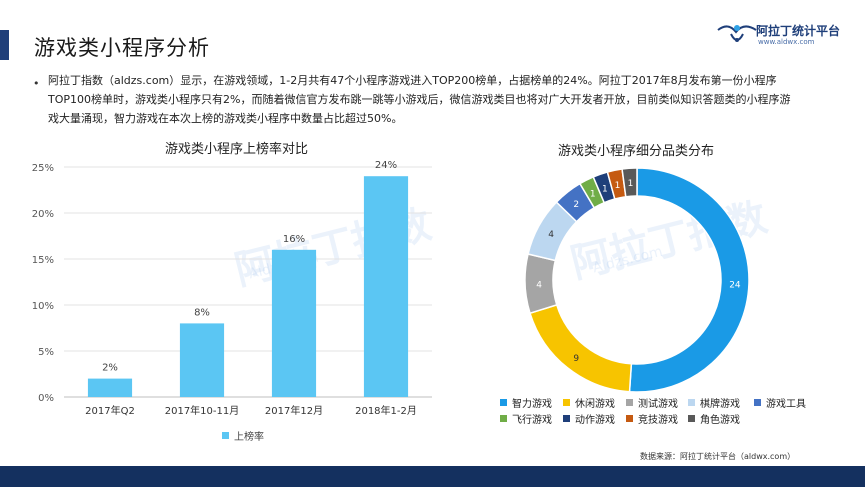  Describe the element at coordinates (110, 368) in the screenshot. I see `bar-data-label: 2%` at that location.